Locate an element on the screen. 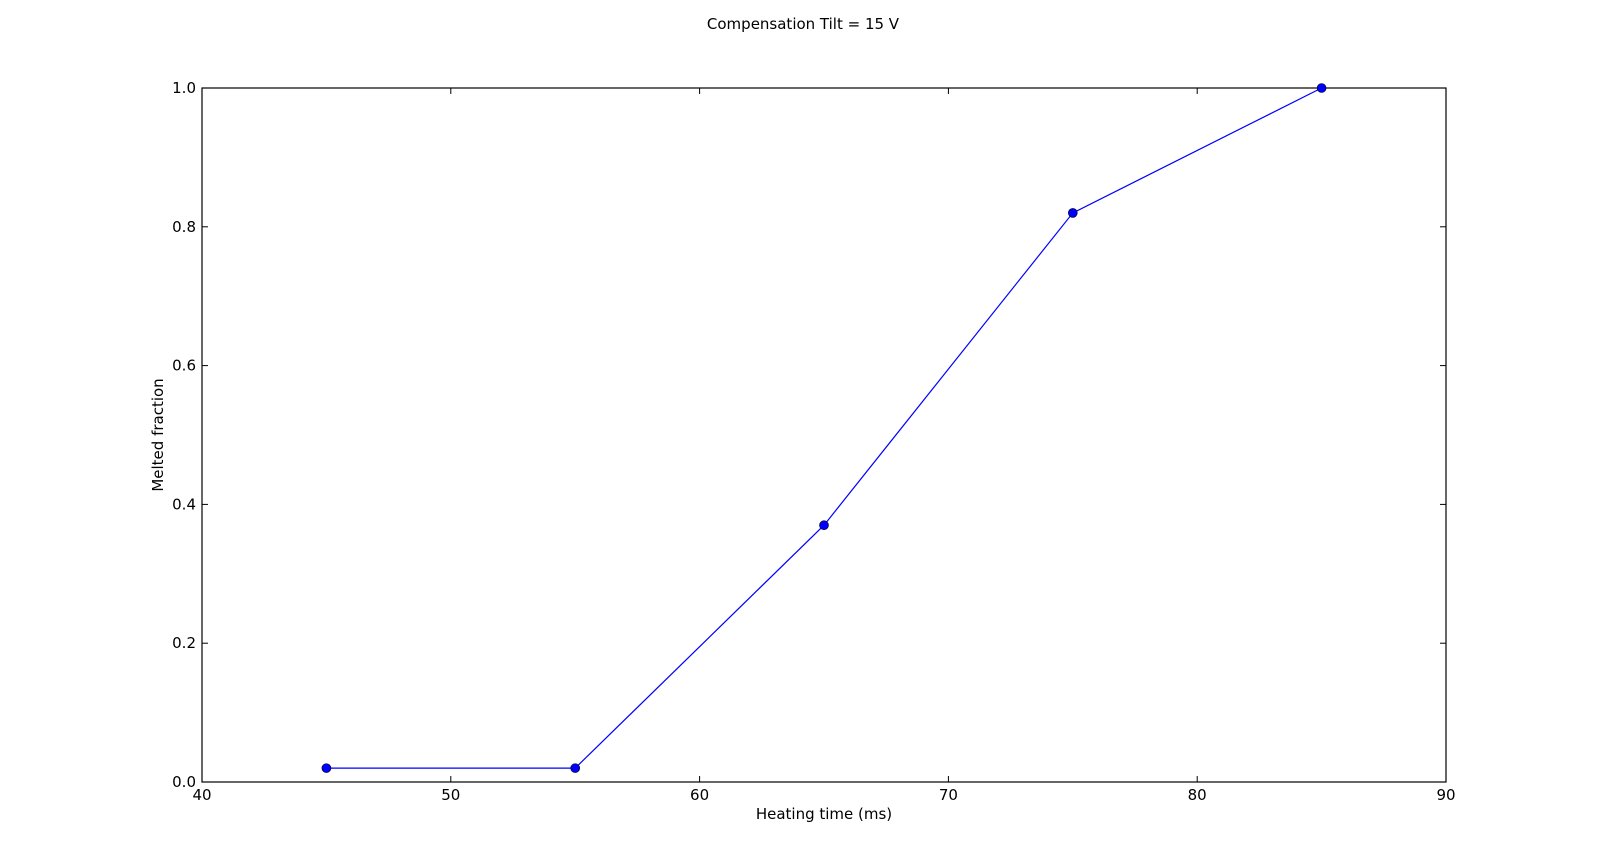 This screenshot has height=865, width=1600. x-tick-label: 80 is located at coordinates (1197, 795).